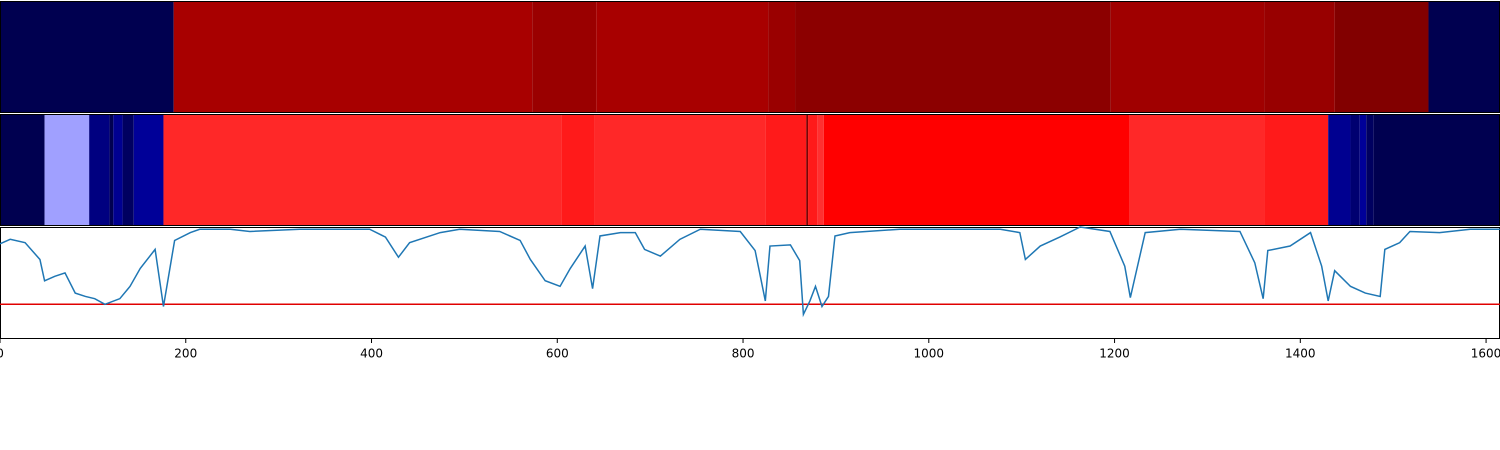  I want to click on x-tick-label: 1000, so click(929, 354).